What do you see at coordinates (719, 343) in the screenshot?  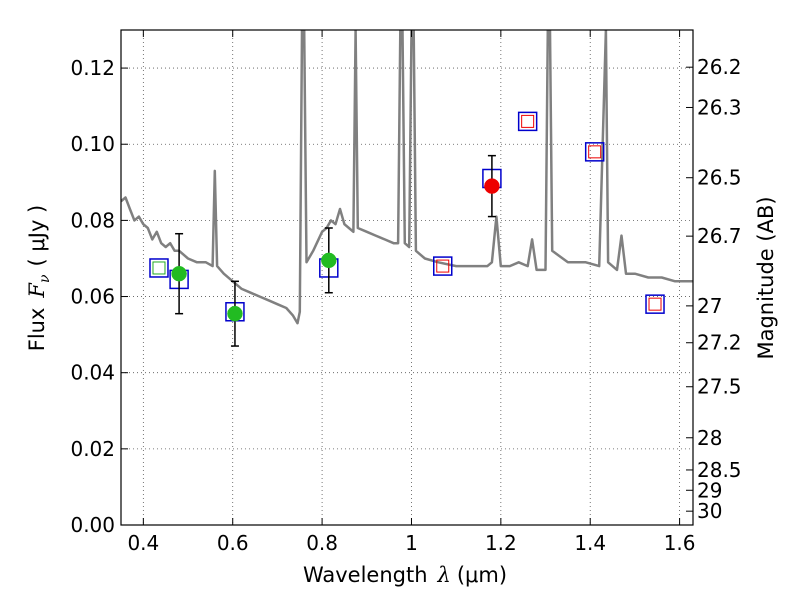 I see `mag-tick-label: 27.2` at bounding box center [719, 343].